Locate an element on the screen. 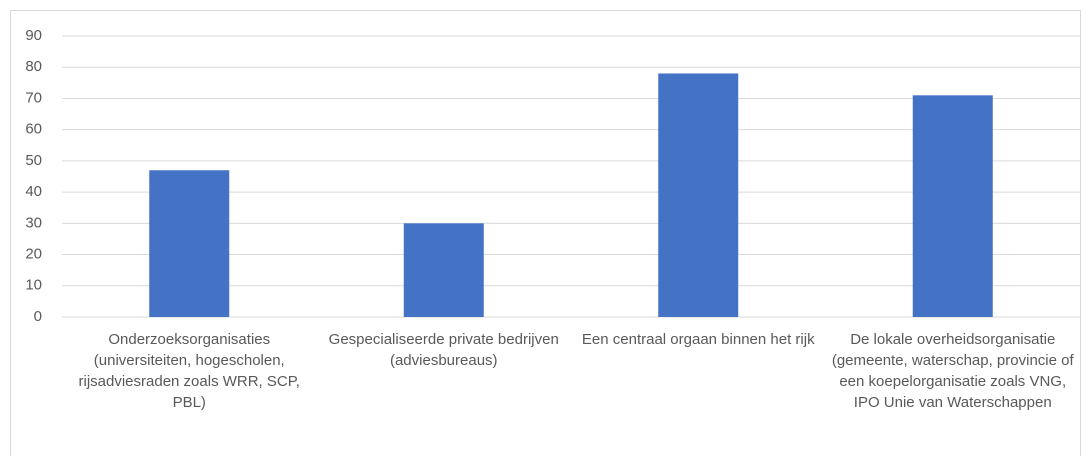 This screenshot has width=1089, height=456. y-tick-label: 70 is located at coordinates (33, 97).